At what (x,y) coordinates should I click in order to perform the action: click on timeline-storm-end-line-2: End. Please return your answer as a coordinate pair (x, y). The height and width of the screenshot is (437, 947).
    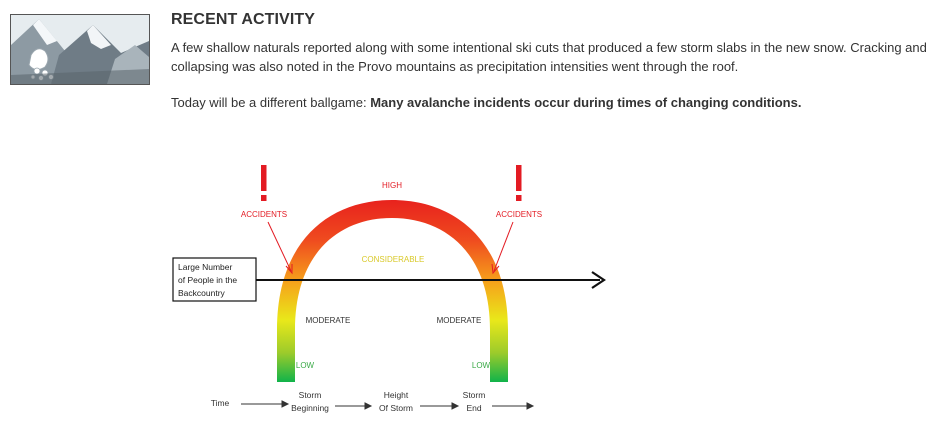
    Looking at the image, I should click on (473, 408).